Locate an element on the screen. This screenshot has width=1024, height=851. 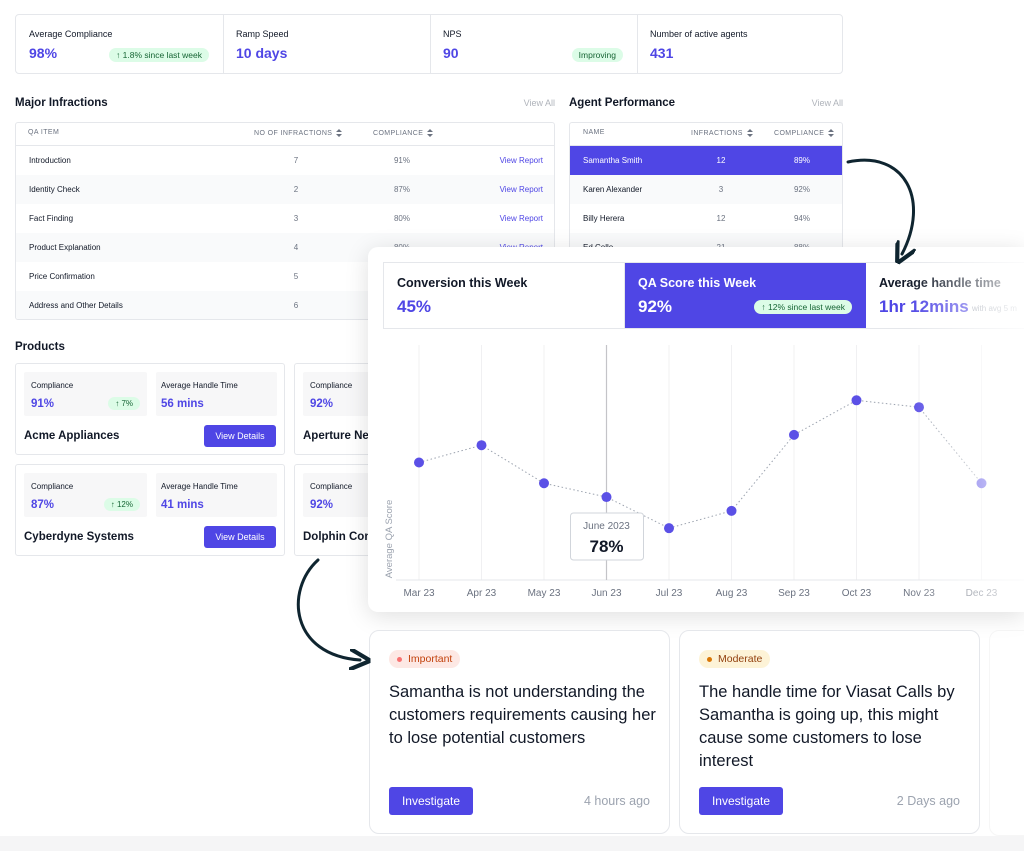
x-tick-label: Oct 23 is located at coordinates (857, 593).